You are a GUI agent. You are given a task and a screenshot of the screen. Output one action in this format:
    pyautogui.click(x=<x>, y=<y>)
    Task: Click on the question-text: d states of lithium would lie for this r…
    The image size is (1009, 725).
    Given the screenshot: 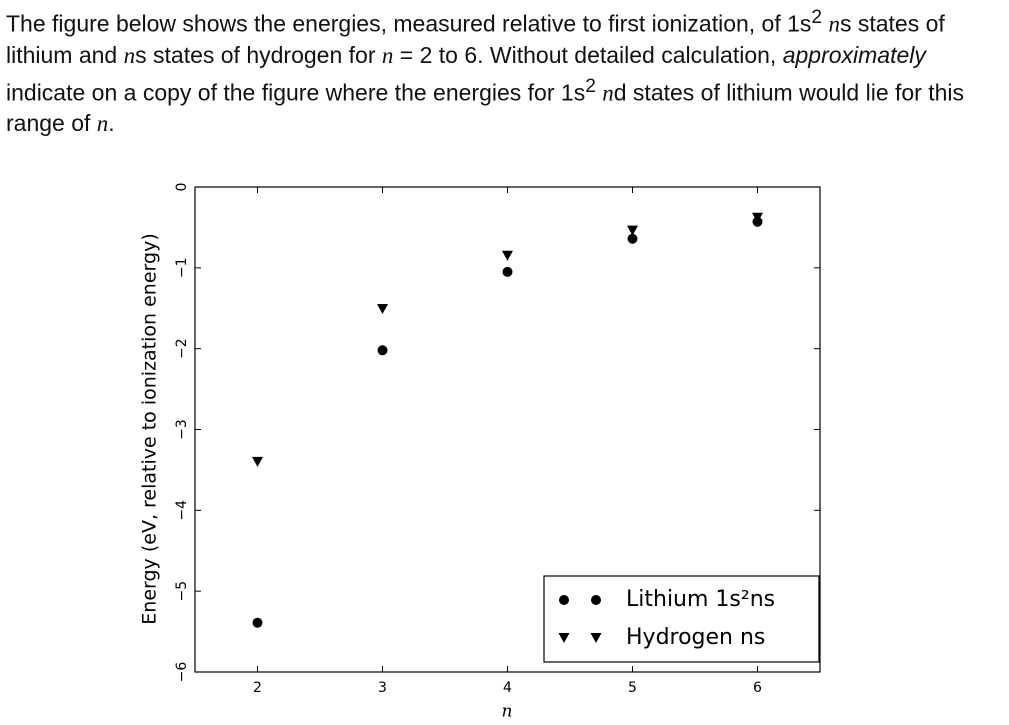 What is the action you would take?
    pyautogui.click(x=485, y=108)
    